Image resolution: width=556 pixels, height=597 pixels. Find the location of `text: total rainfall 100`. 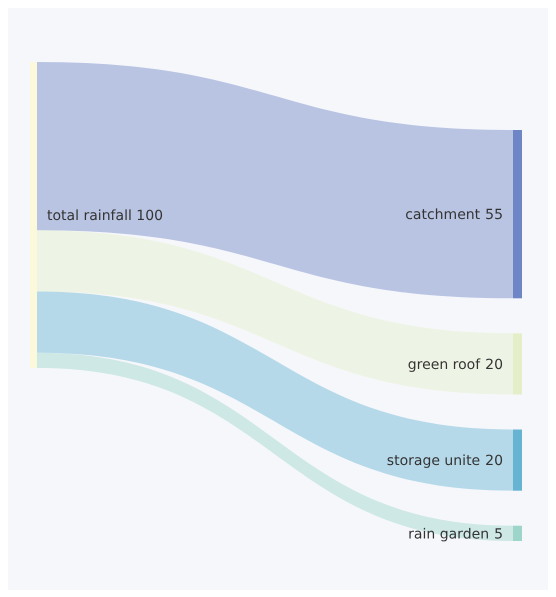

text: total rainfall 100 is located at coordinates (105, 216).